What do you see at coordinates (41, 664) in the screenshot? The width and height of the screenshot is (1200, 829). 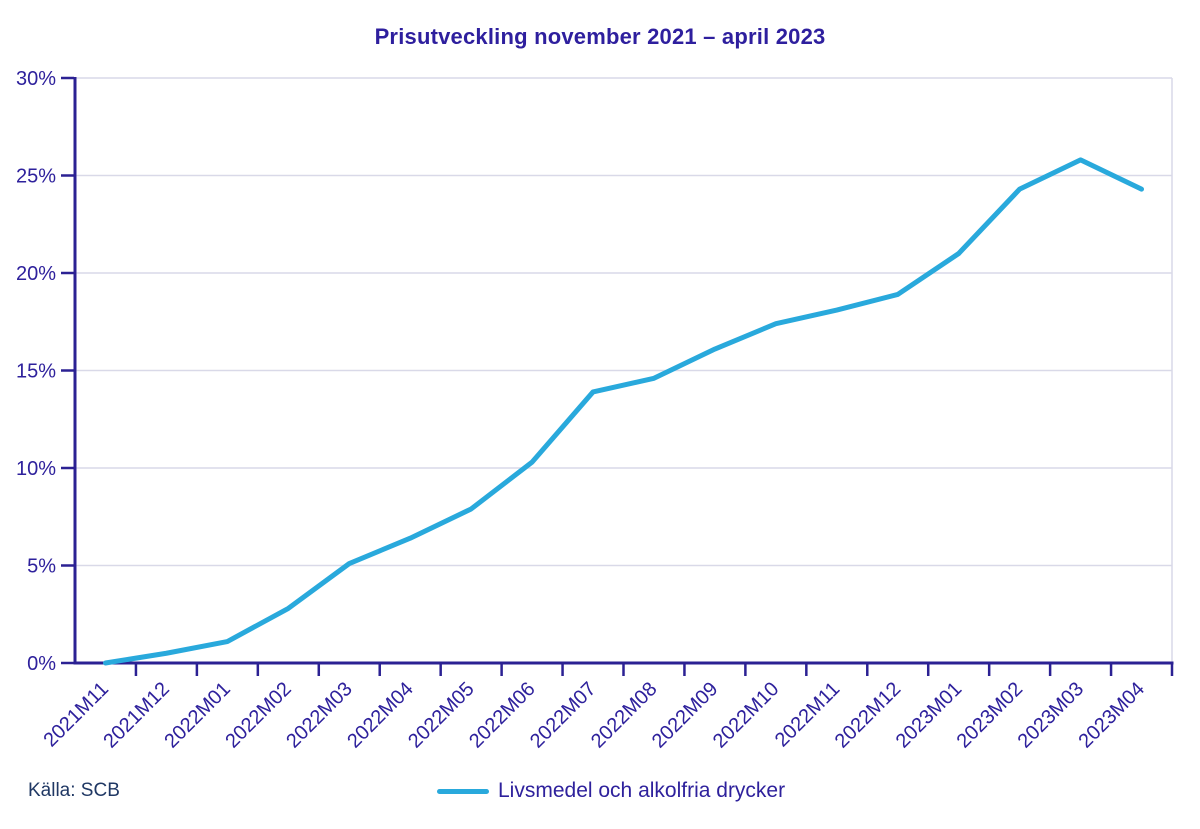 I see `y-tick-label: 0%` at bounding box center [41, 664].